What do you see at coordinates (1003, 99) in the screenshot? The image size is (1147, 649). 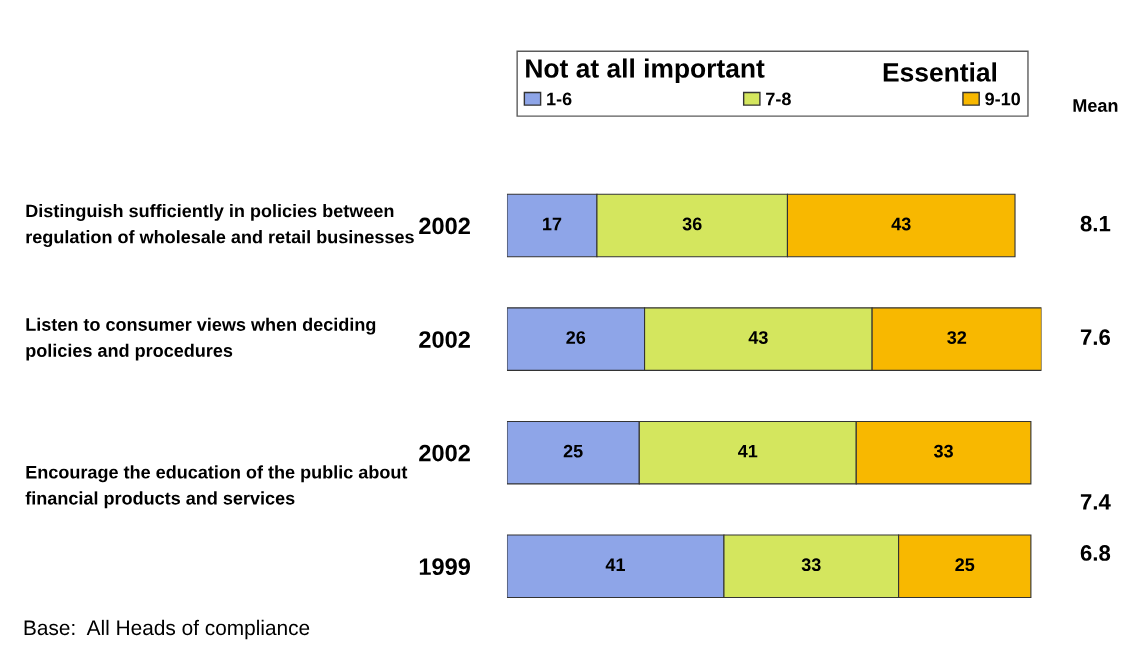 I see `legend-label: 9-10` at bounding box center [1003, 99].